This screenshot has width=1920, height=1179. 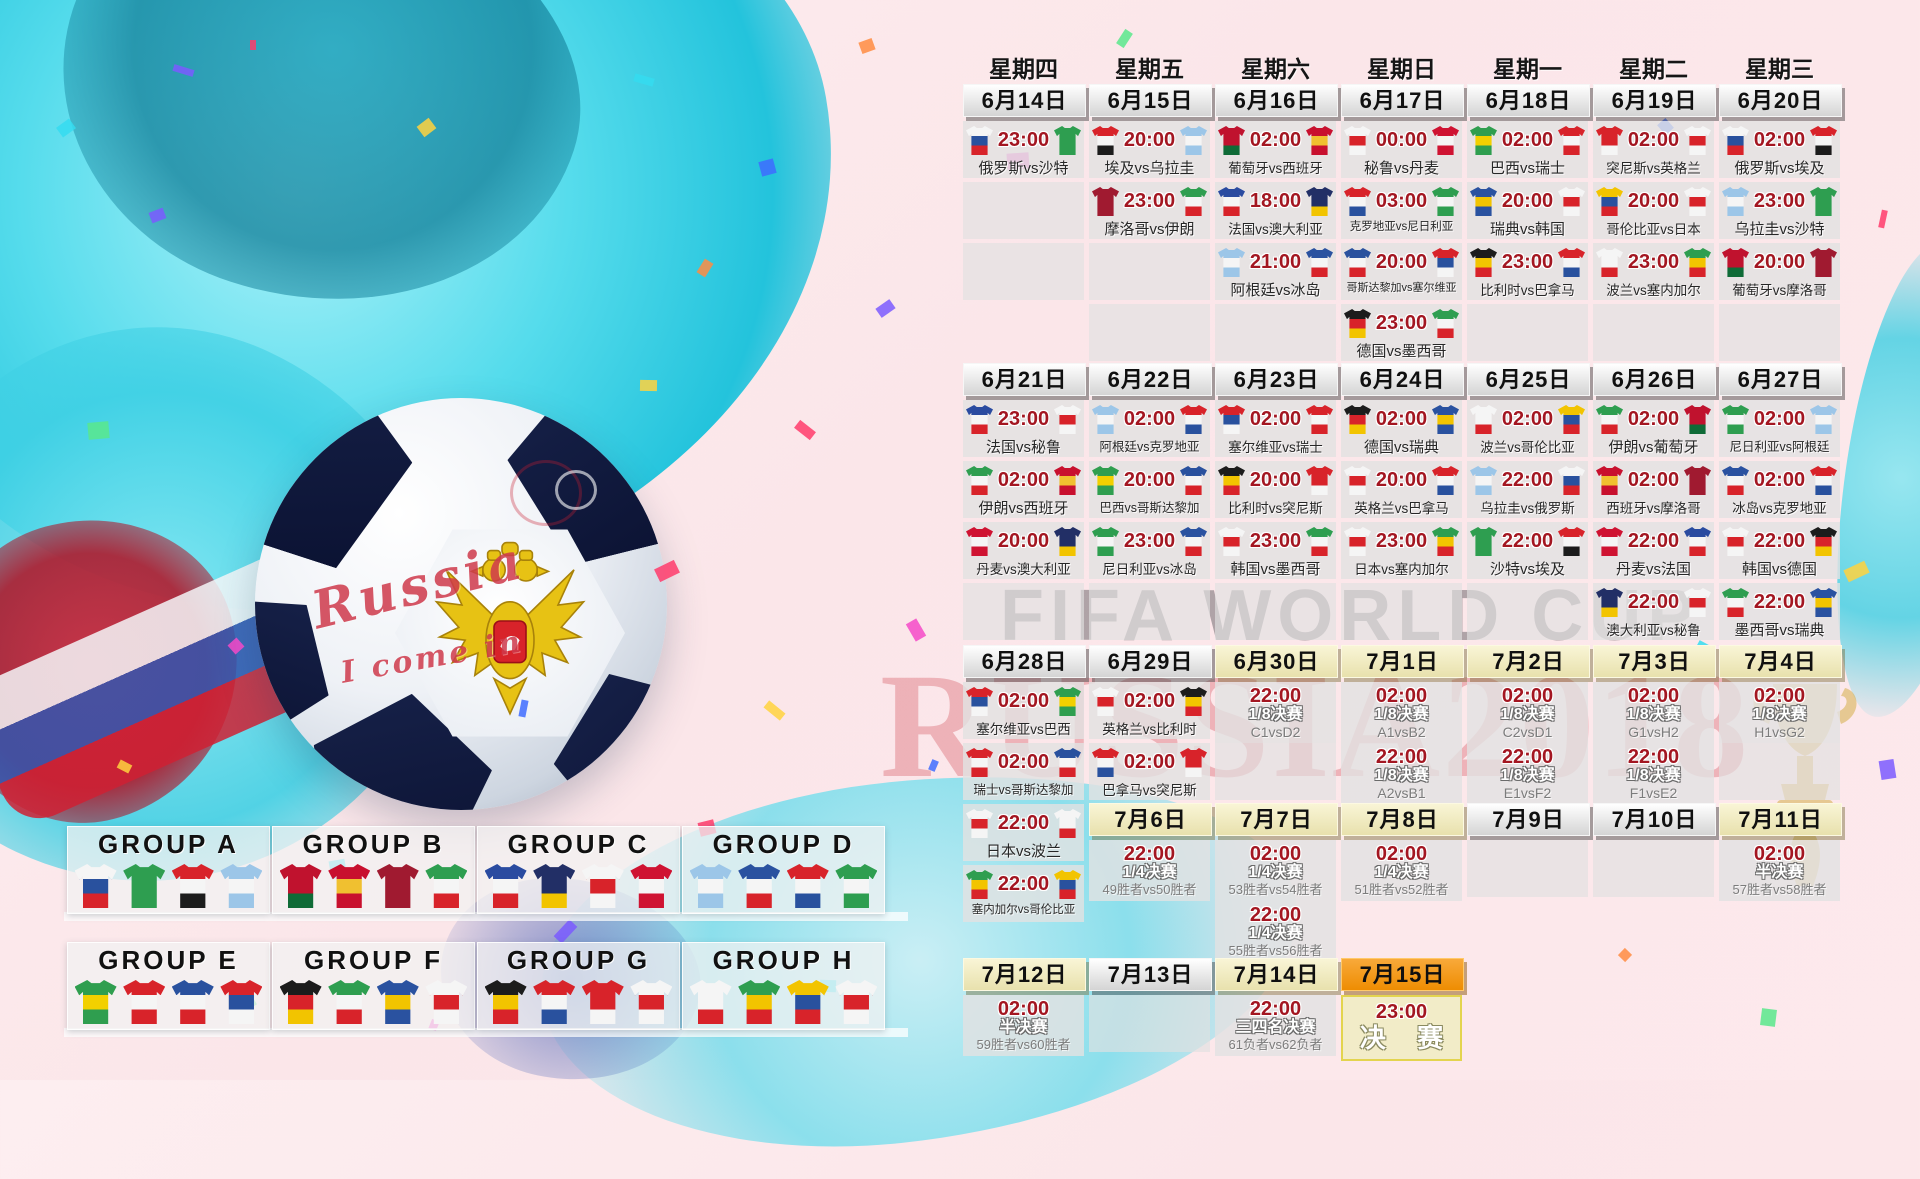 What do you see at coordinates (1276, 974) in the screenshot?
I see `date-bar: 7月14日` at bounding box center [1276, 974].